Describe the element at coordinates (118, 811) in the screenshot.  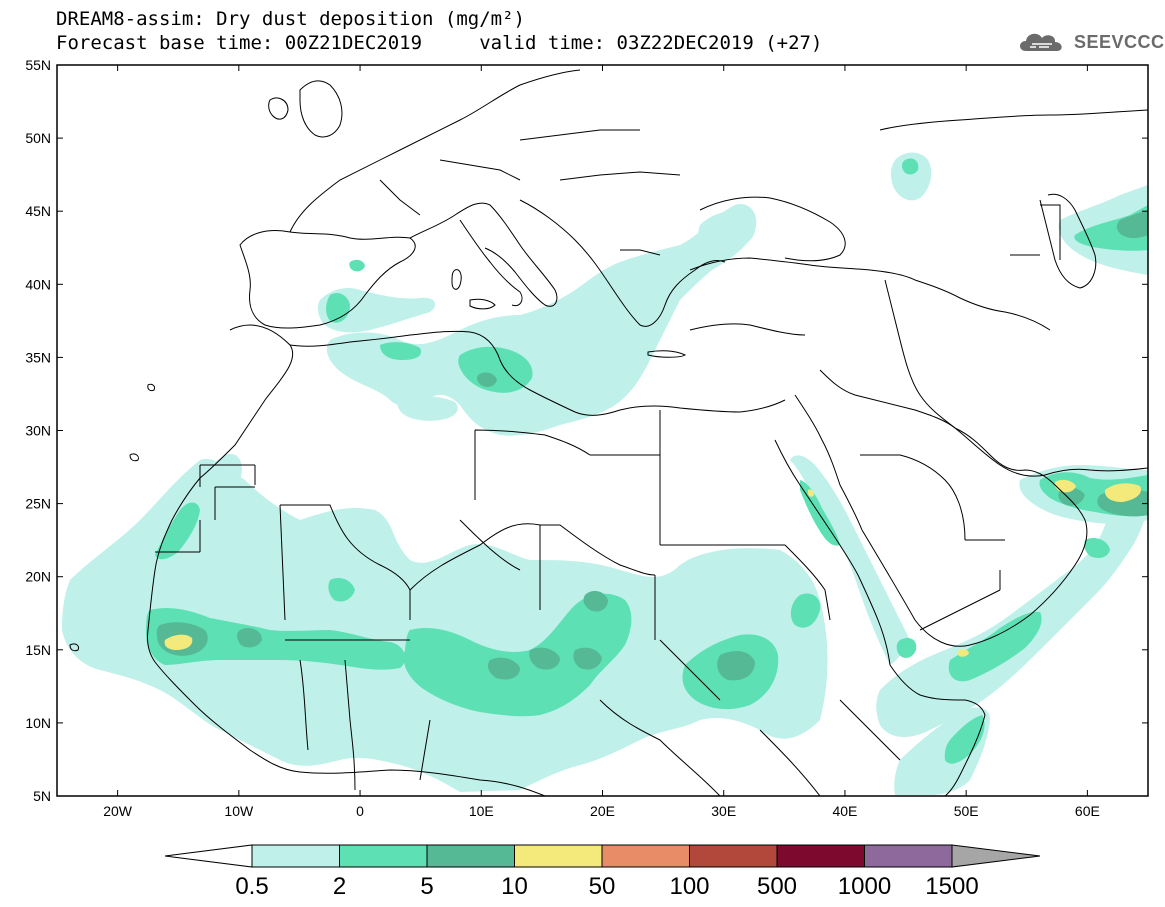
I see `lon-tick-label: 20W` at that location.